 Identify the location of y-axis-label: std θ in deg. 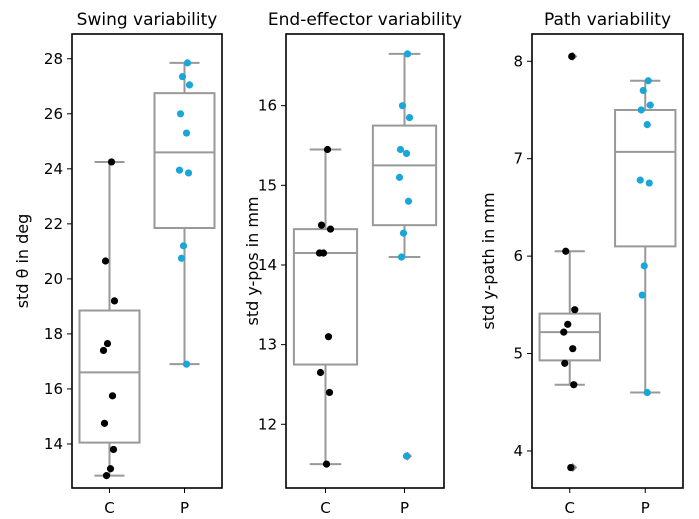
(22, 261).